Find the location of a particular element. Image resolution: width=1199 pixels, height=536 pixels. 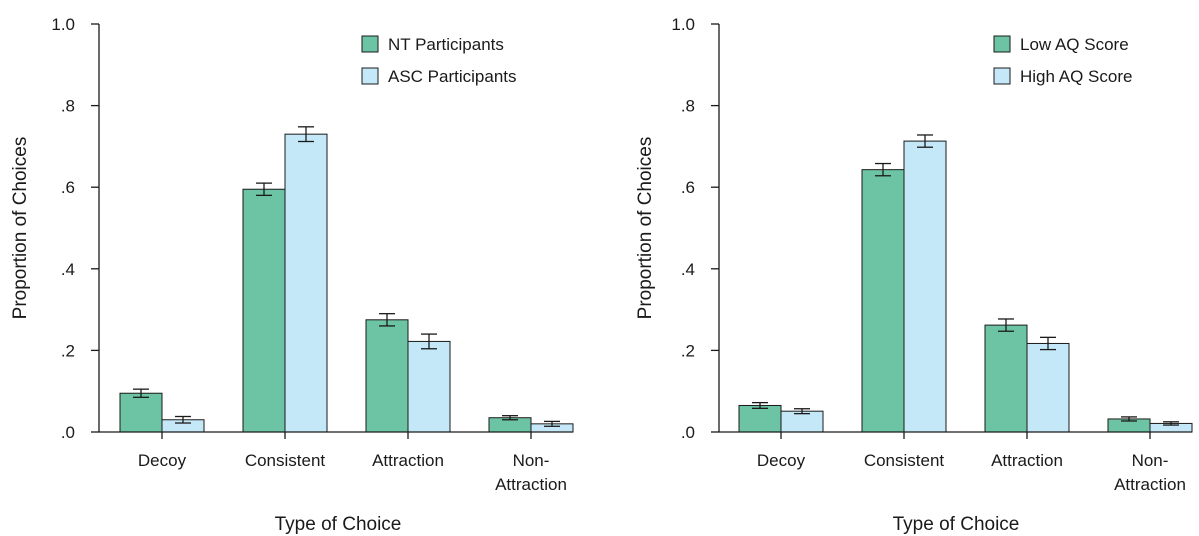

legend: Low AQ Score High AQ Score is located at coordinates (1062, 60).